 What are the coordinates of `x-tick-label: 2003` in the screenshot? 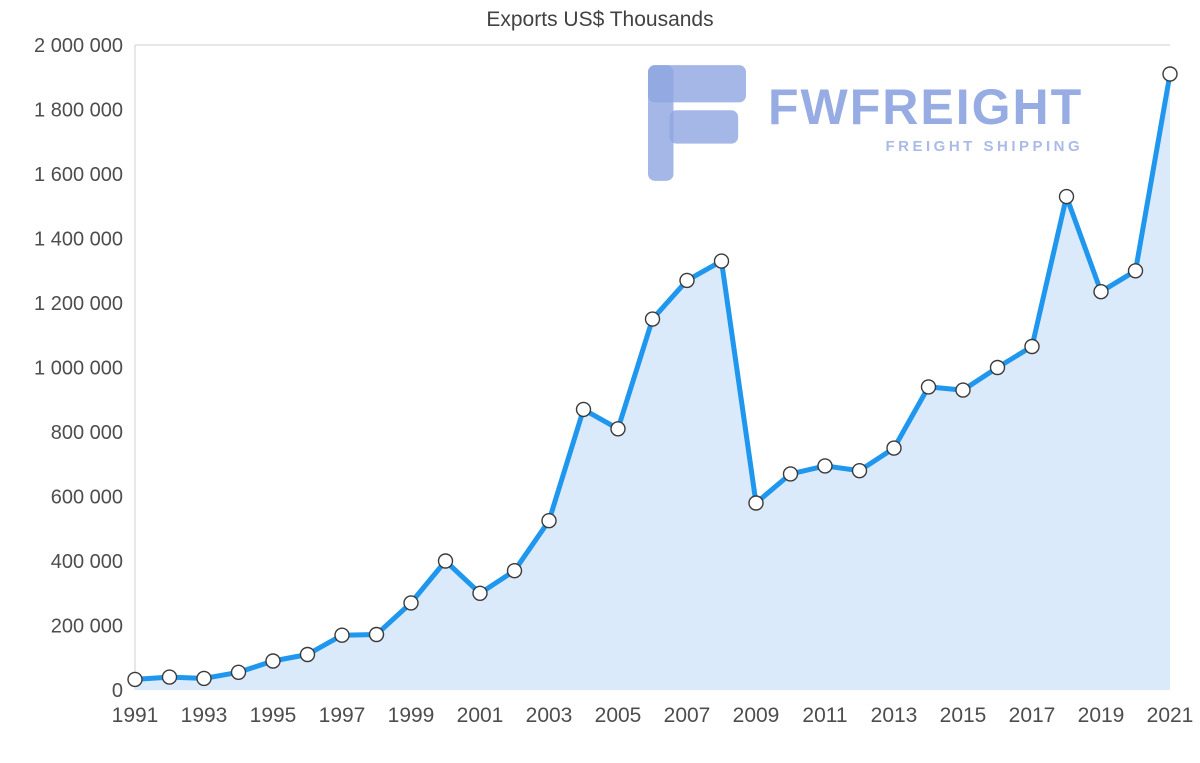 It's located at (549, 715).